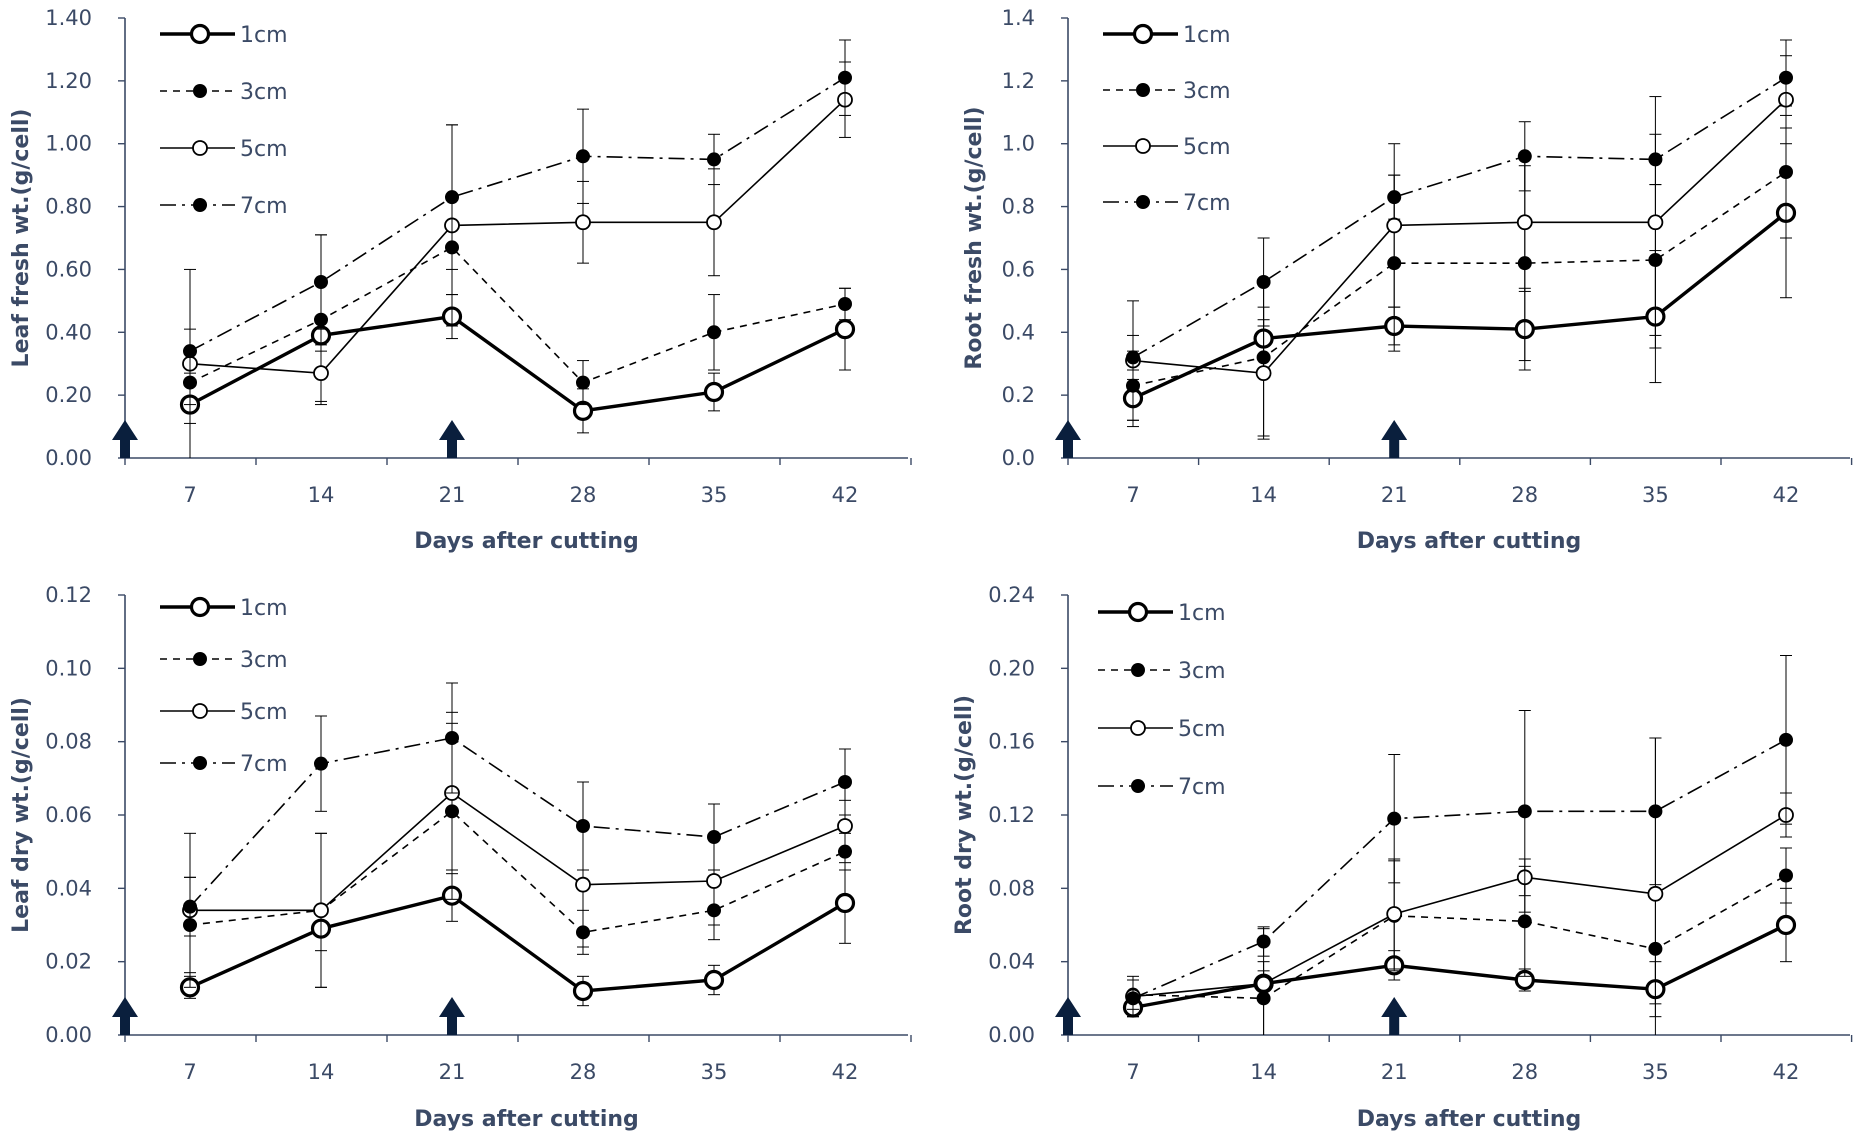 The image size is (1856, 1141). I want to click on y-tick-label: 0.04, so click(1011, 962).